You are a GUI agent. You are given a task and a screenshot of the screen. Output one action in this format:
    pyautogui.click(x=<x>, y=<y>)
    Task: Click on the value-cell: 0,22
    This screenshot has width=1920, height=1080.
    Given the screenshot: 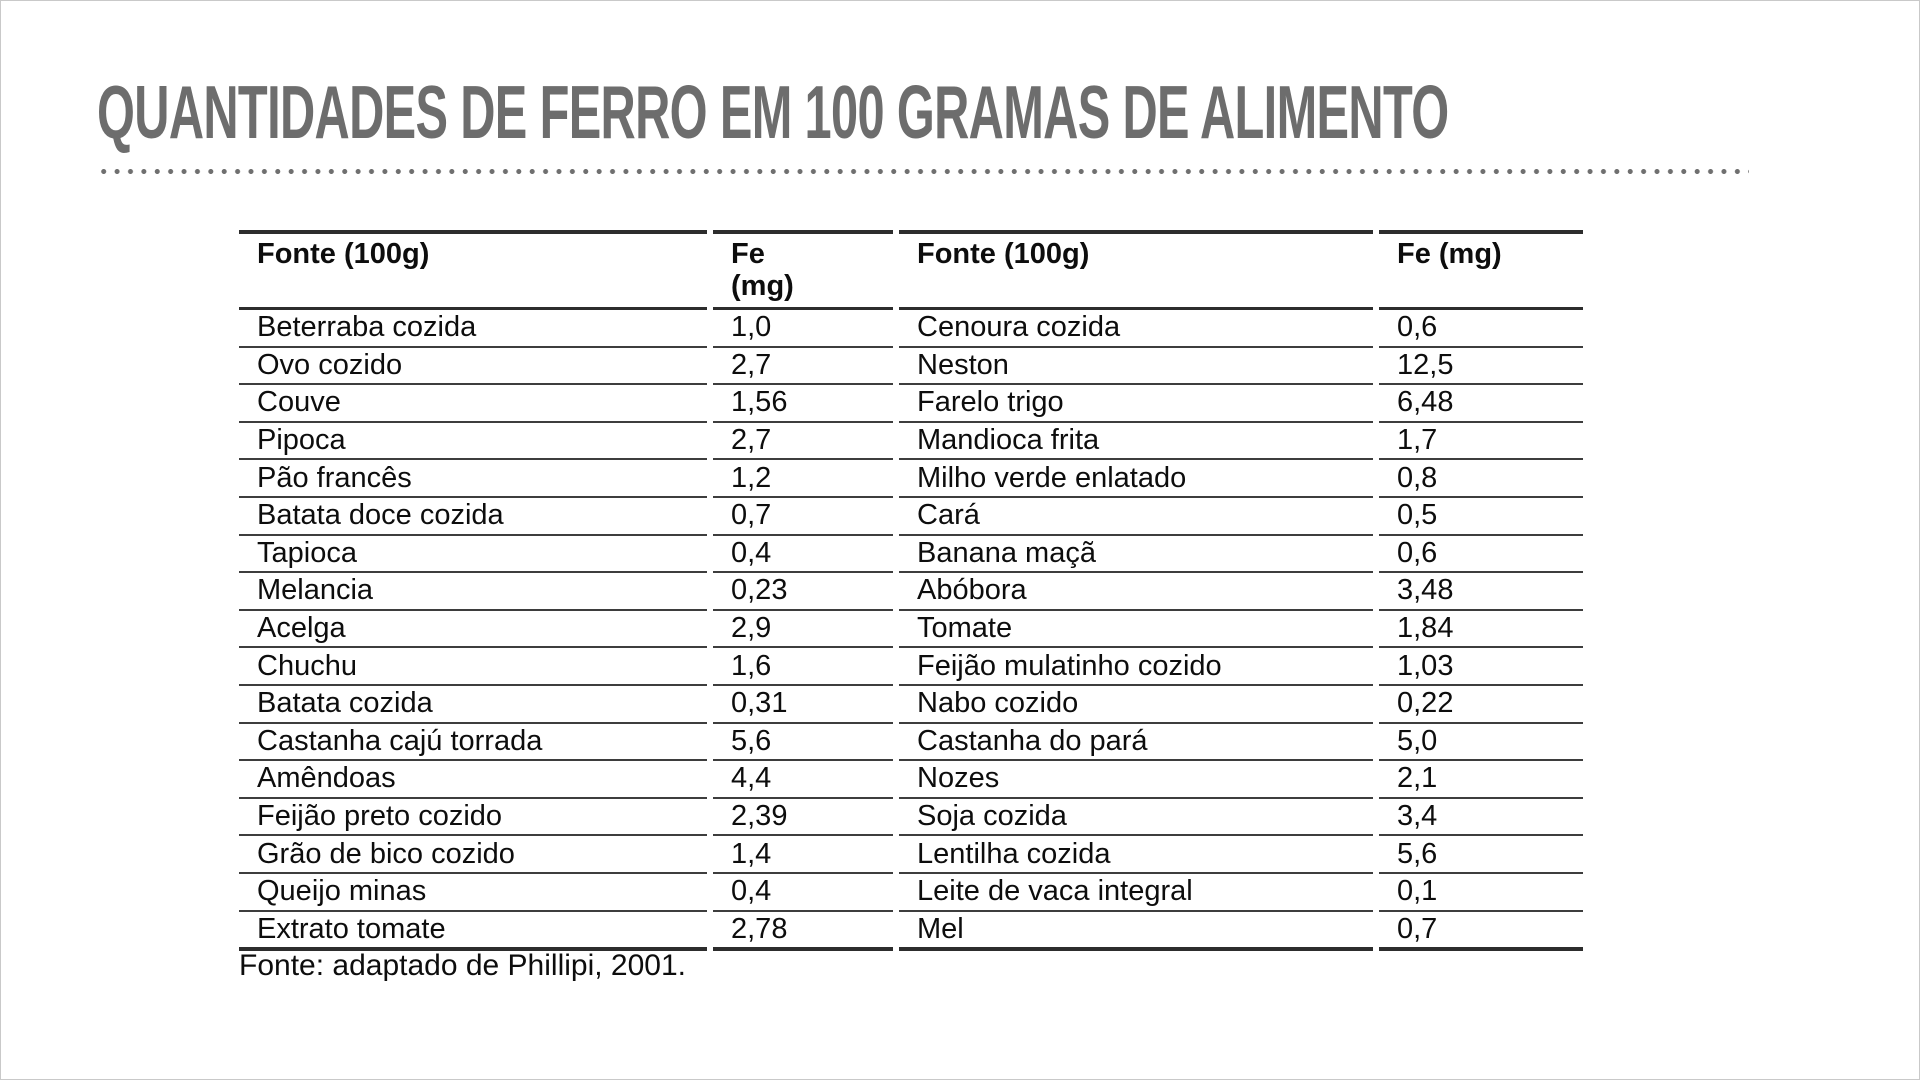 What is the action you would take?
    pyautogui.click(x=1481, y=705)
    